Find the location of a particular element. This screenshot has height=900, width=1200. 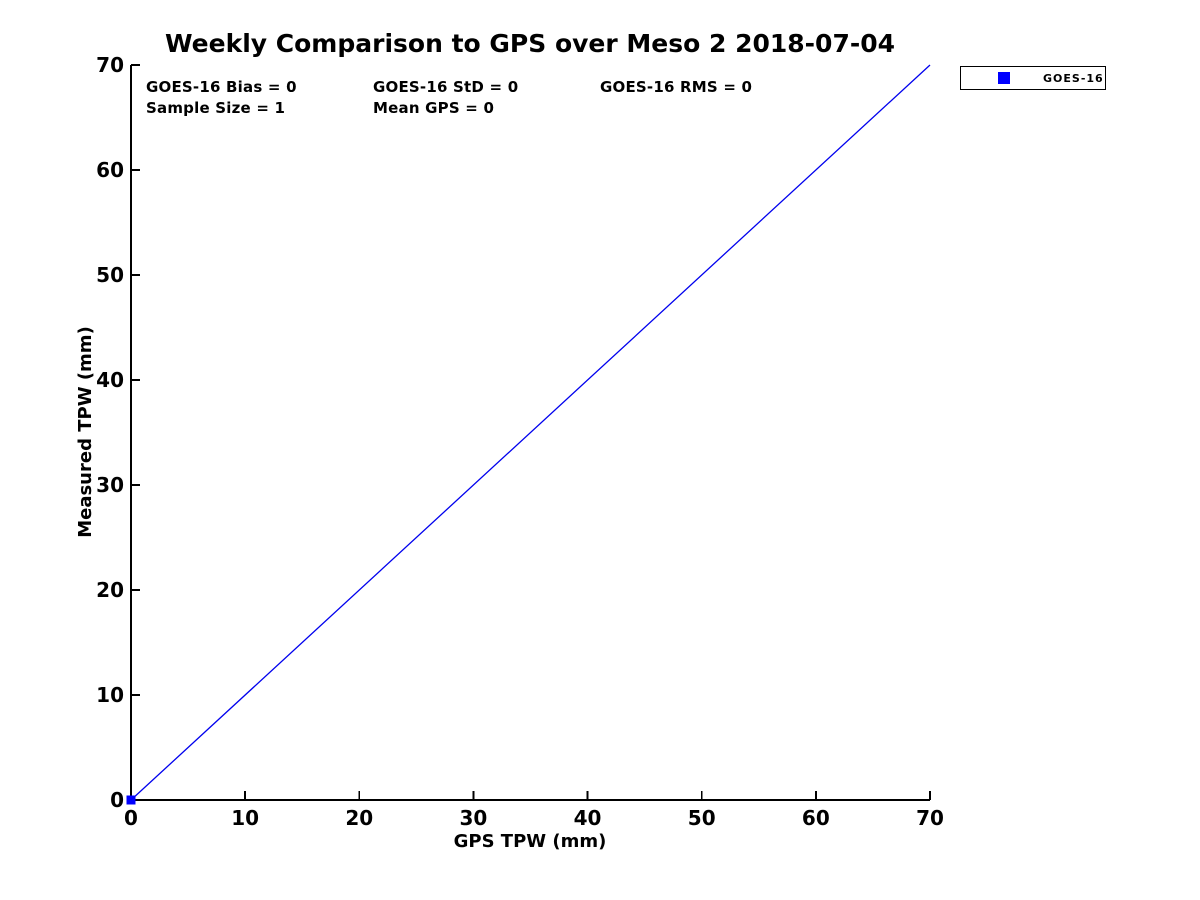

x-tick-label: 10 is located at coordinates (245, 818).